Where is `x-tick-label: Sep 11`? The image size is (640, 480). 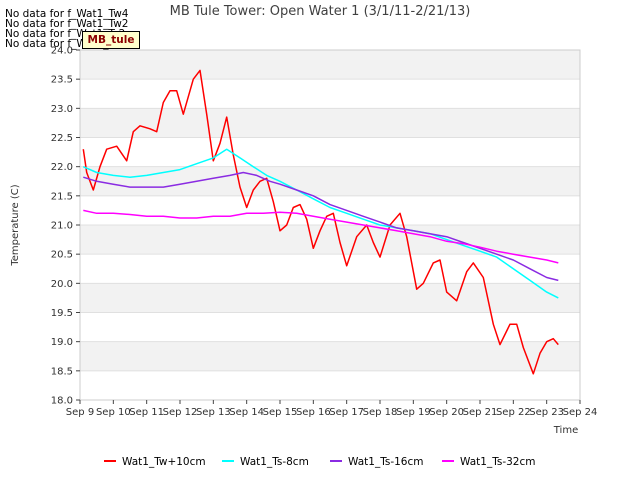 x-tick-label: Sep 11 is located at coordinates (146, 412).